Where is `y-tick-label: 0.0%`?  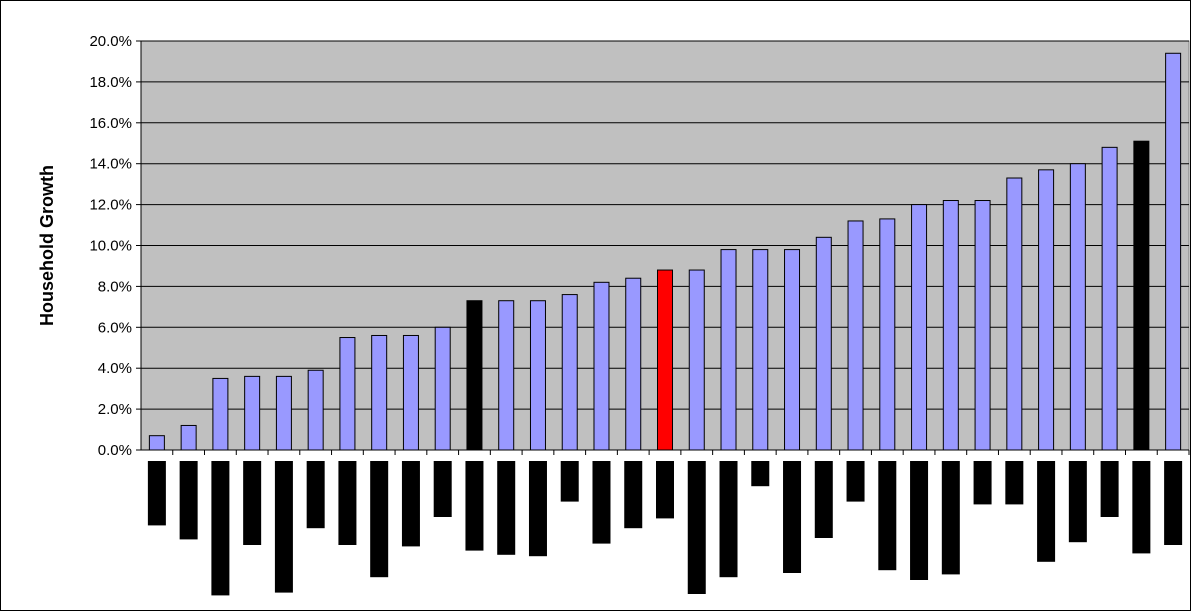
y-tick-label: 0.0% is located at coordinates (115, 450).